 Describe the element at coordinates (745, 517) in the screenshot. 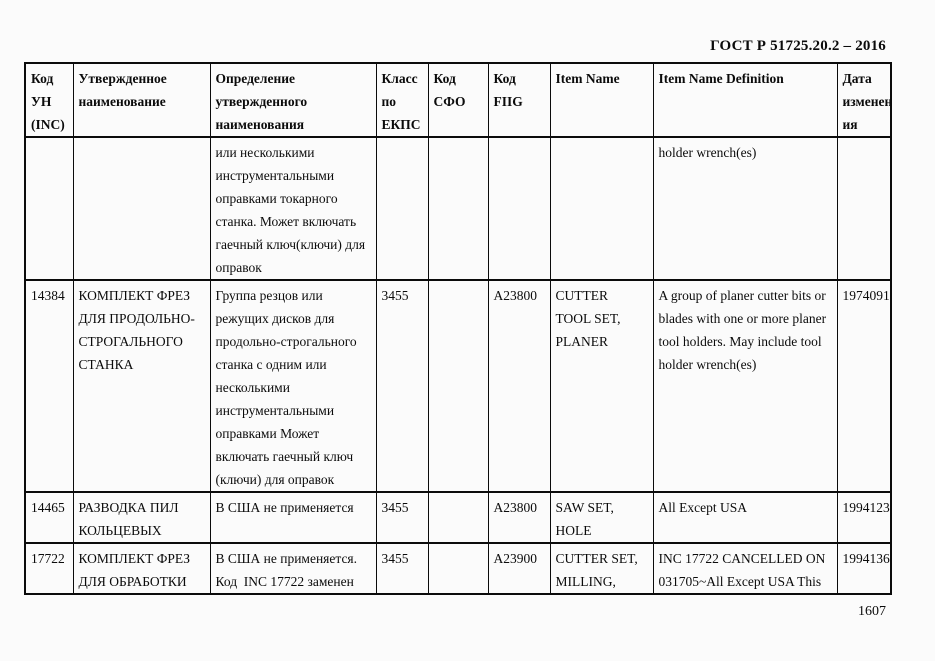

I see `cell-item-name-definition: All Except USA` at that location.